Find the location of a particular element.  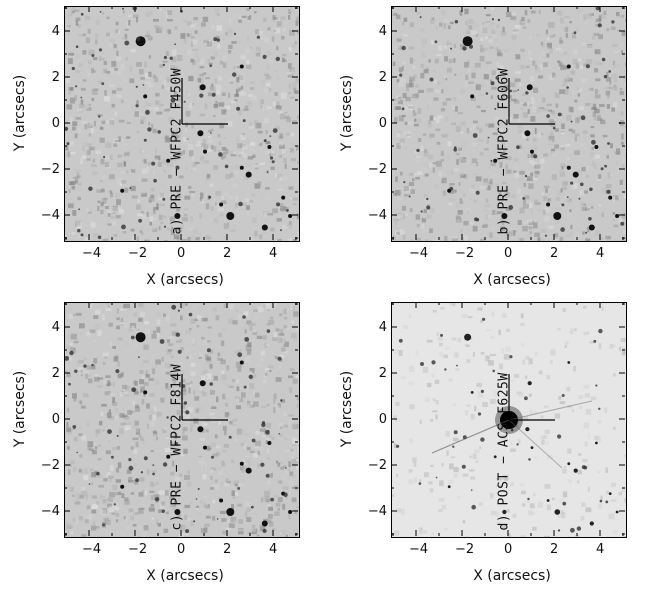

pre-f450w-image is located at coordinates (182, 124).